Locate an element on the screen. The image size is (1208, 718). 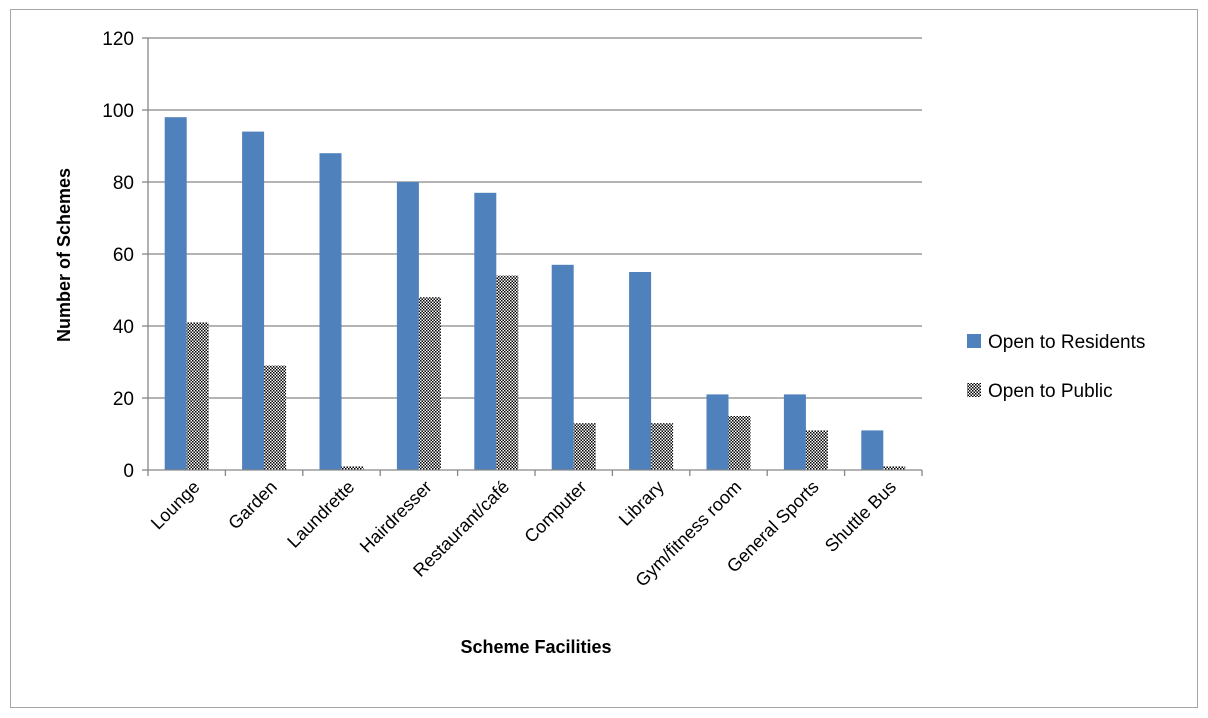
legend-label: Open to Residents is located at coordinates (1066, 342).